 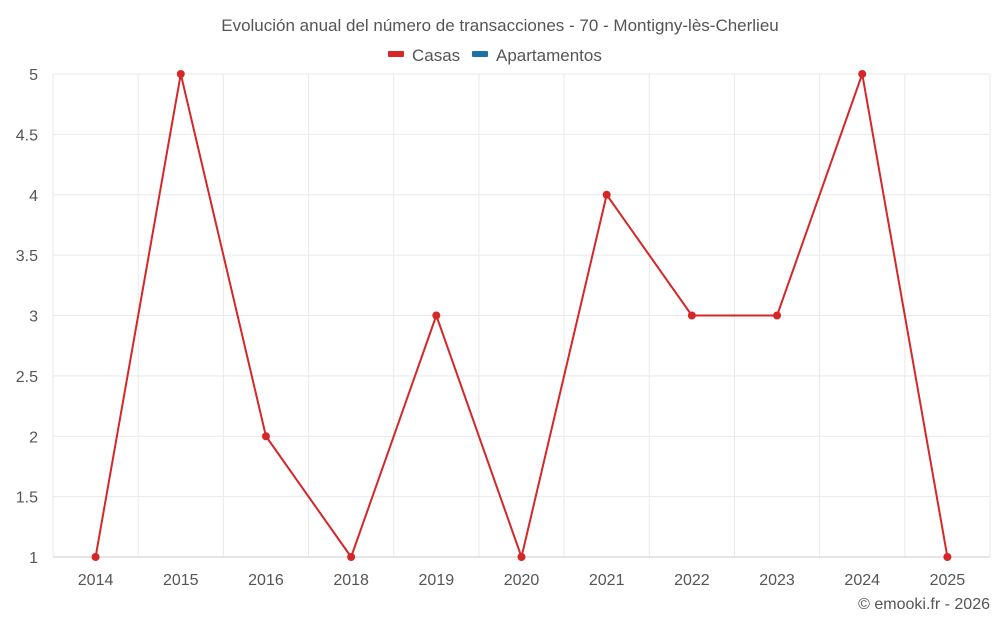 What do you see at coordinates (95, 557) in the screenshot?
I see `data-point-casas-2014` at bounding box center [95, 557].